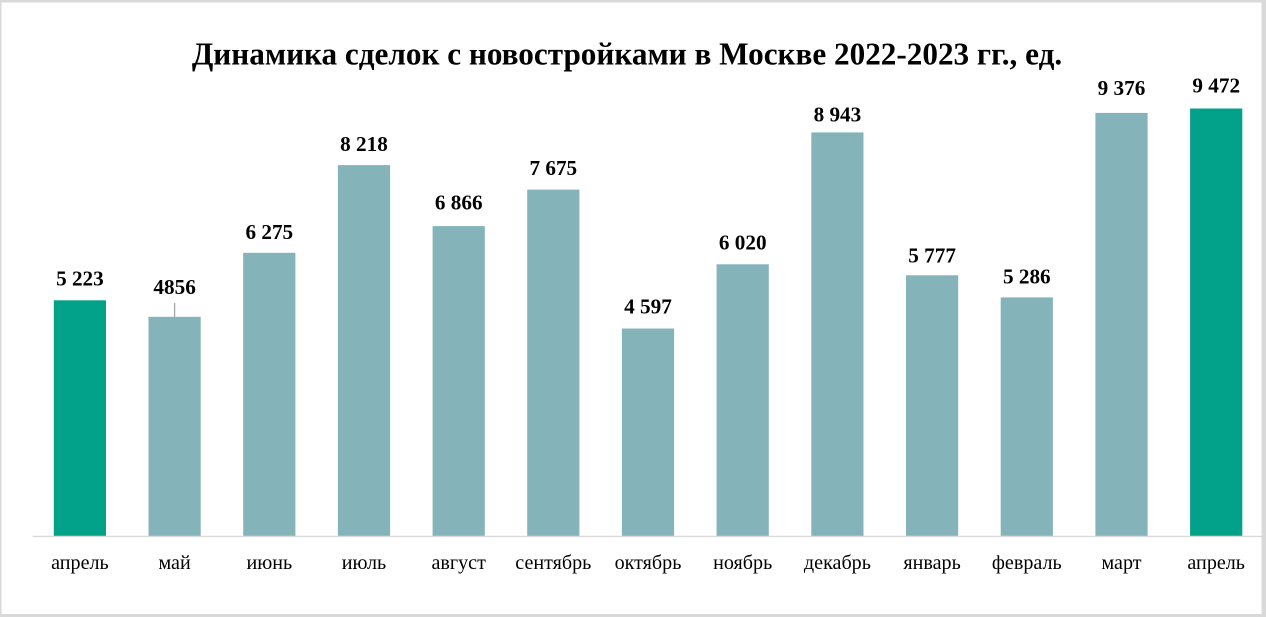 This screenshot has width=1266, height=617. Describe the element at coordinates (553, 563) in the screenshot. I see `svg-text: сентябрь` at that location.